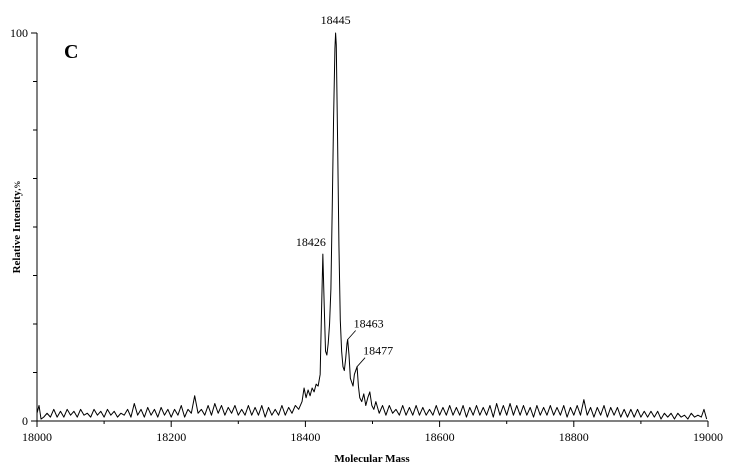 The height and width of the screenshot is (467, 733). What do you see at coordinates (369, 324) in the screenshot?
I see `peak-label: 18463` at bounding box center [369, 324].